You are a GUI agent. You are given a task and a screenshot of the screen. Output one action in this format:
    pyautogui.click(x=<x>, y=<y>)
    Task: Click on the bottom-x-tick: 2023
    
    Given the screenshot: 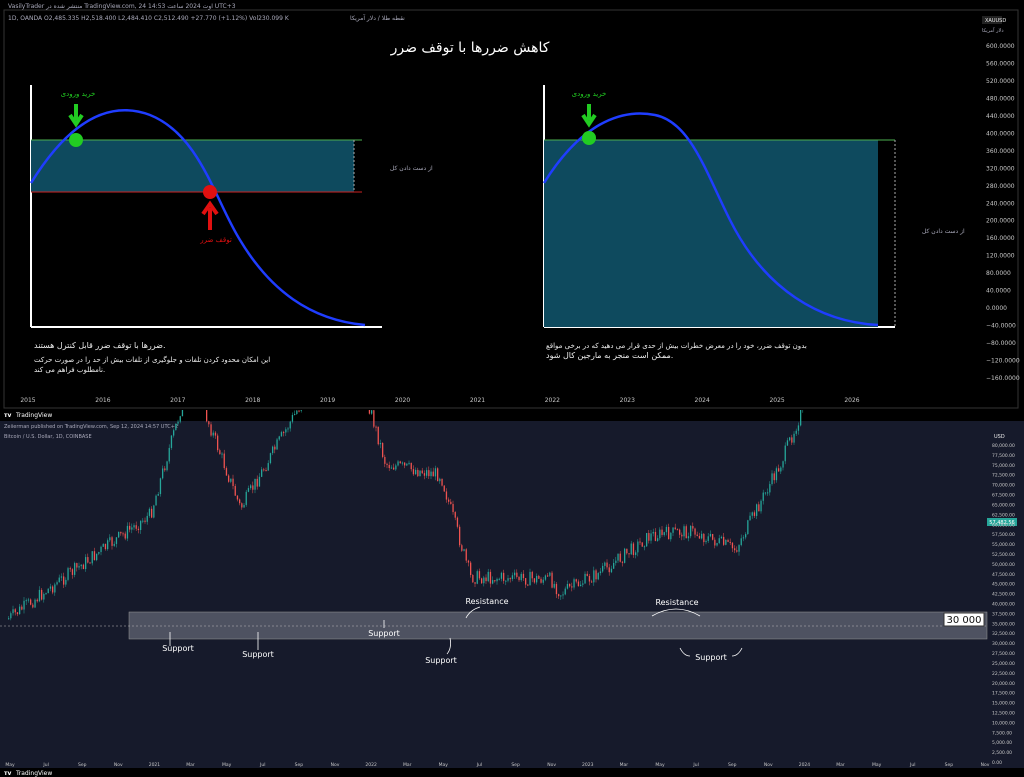 What is the action you would take?
    pyautogui.click(x=588, y=765)
    